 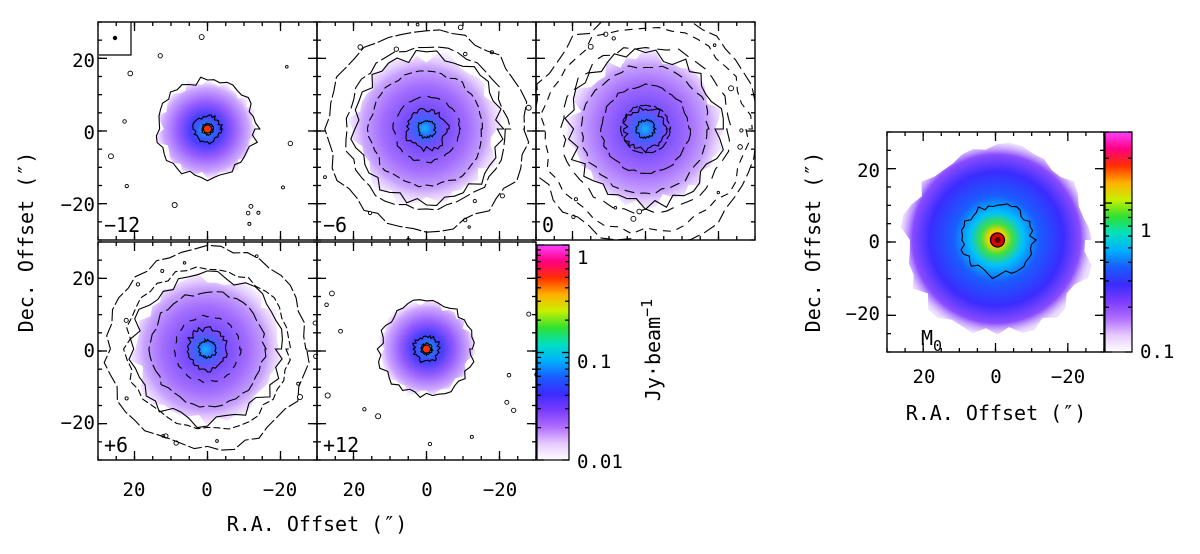 I want to click on y-axis-label: Dec. Offset (″), so click(x=26, y=242).